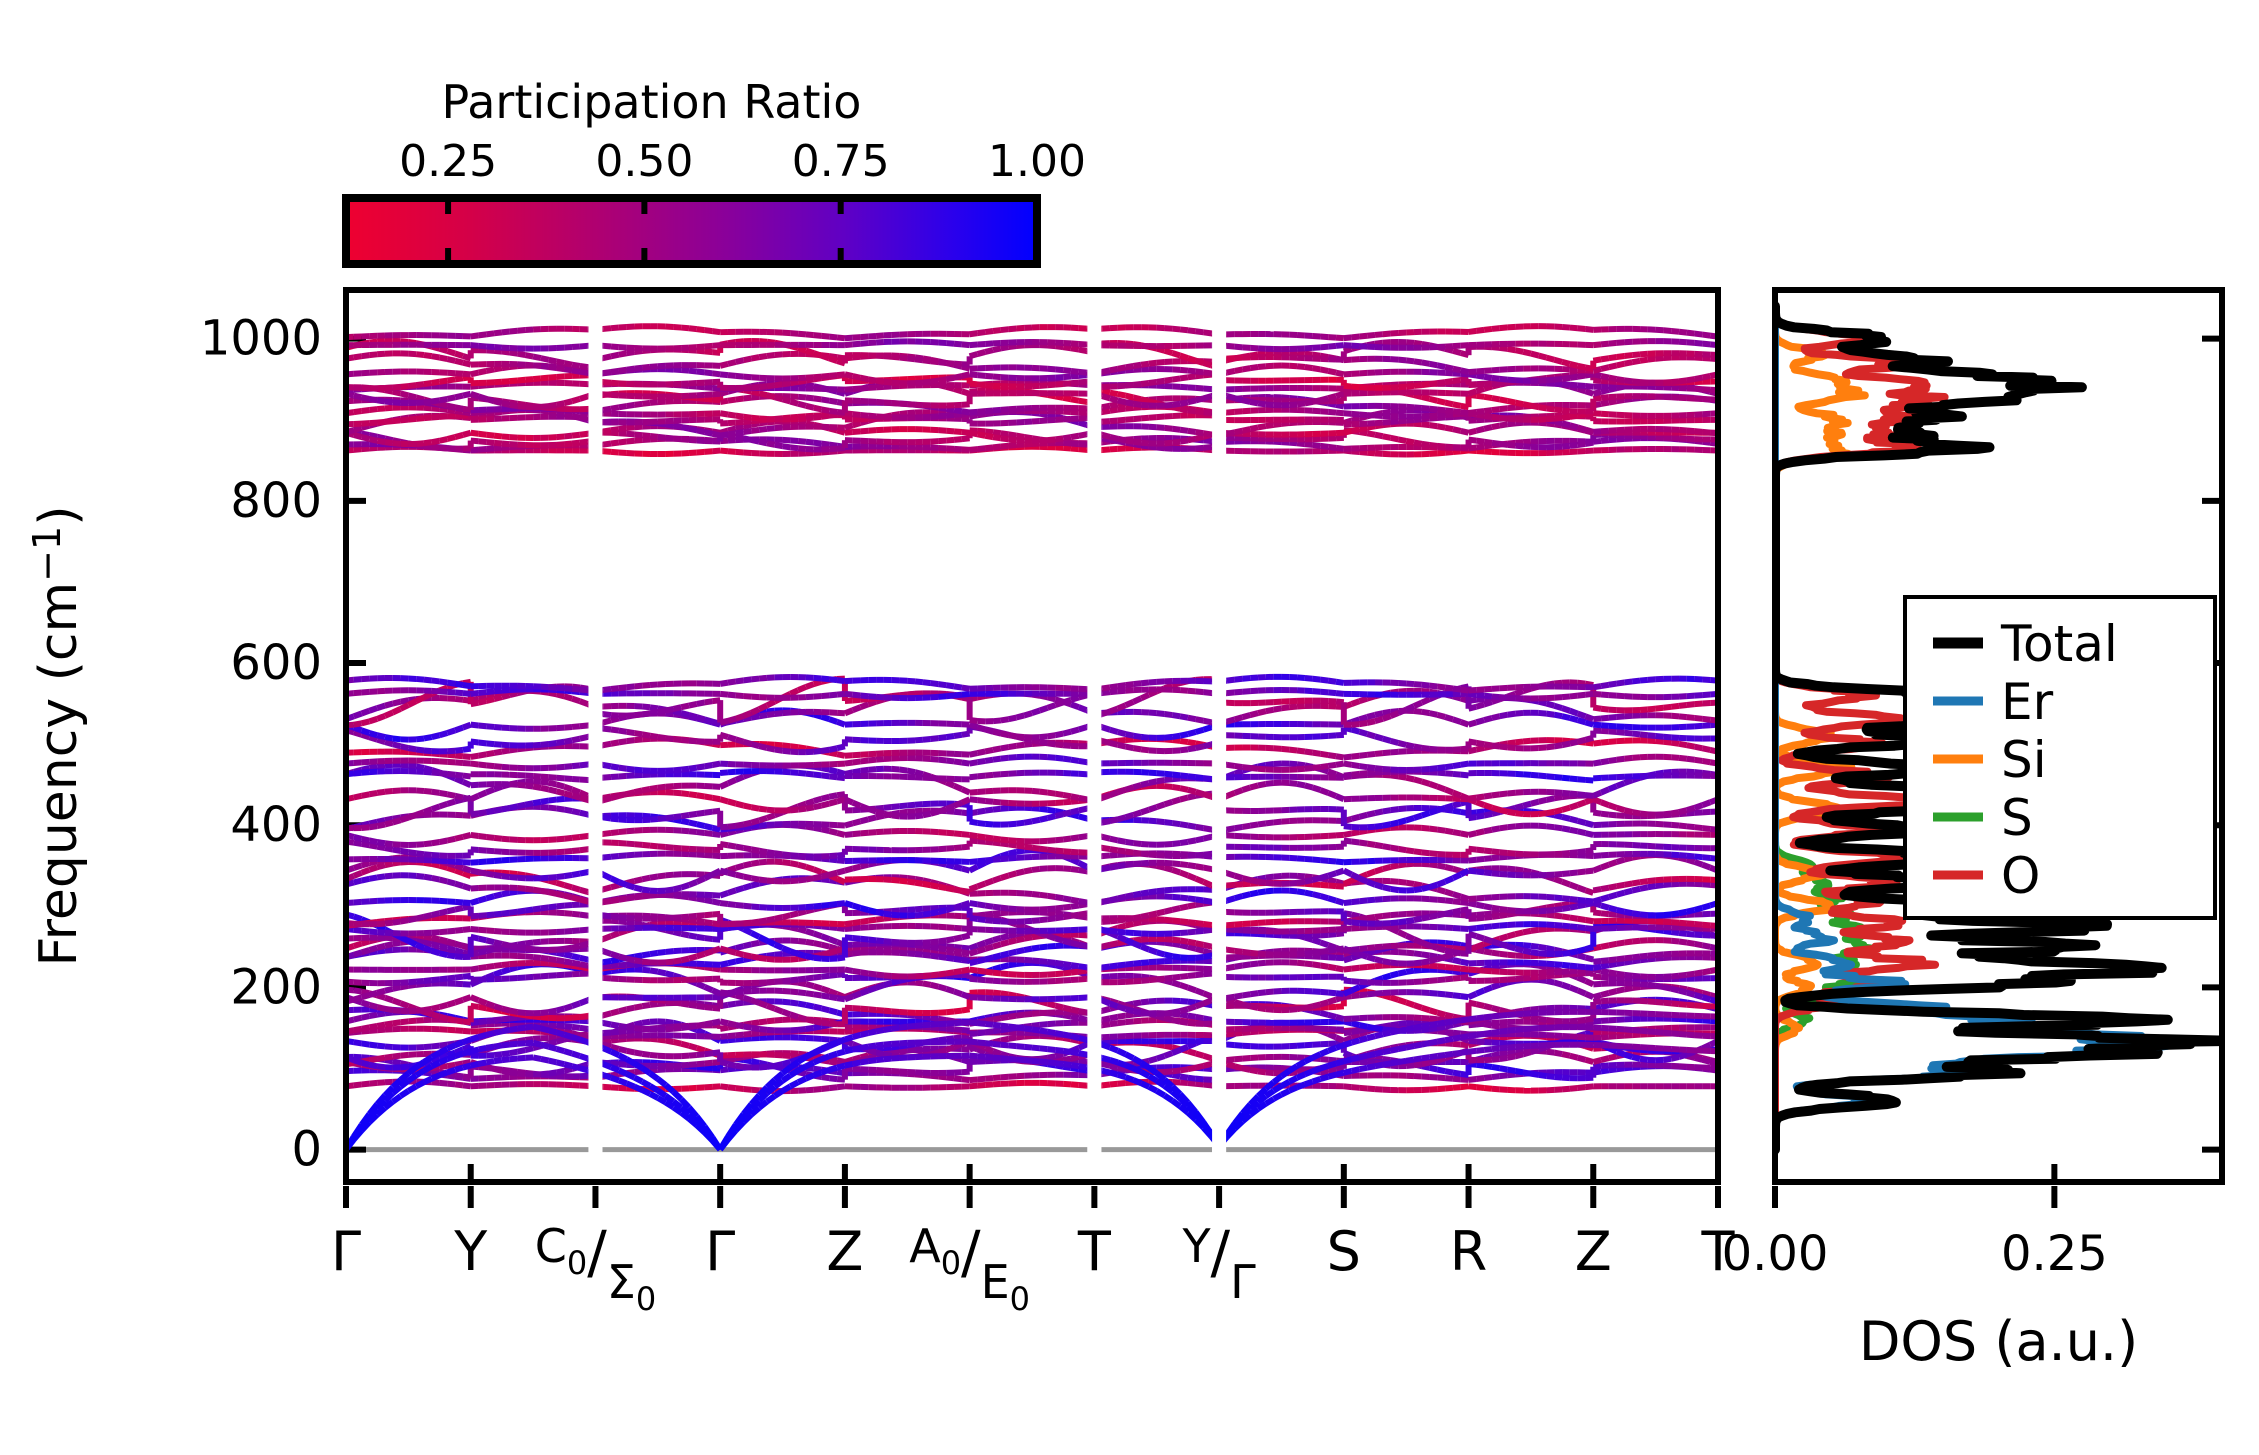  What do you see at coordinates (595, 1268) in the screenshot?
I see `x-tick-label-2: C0/Σ0` at bounding box center [595, 1268].